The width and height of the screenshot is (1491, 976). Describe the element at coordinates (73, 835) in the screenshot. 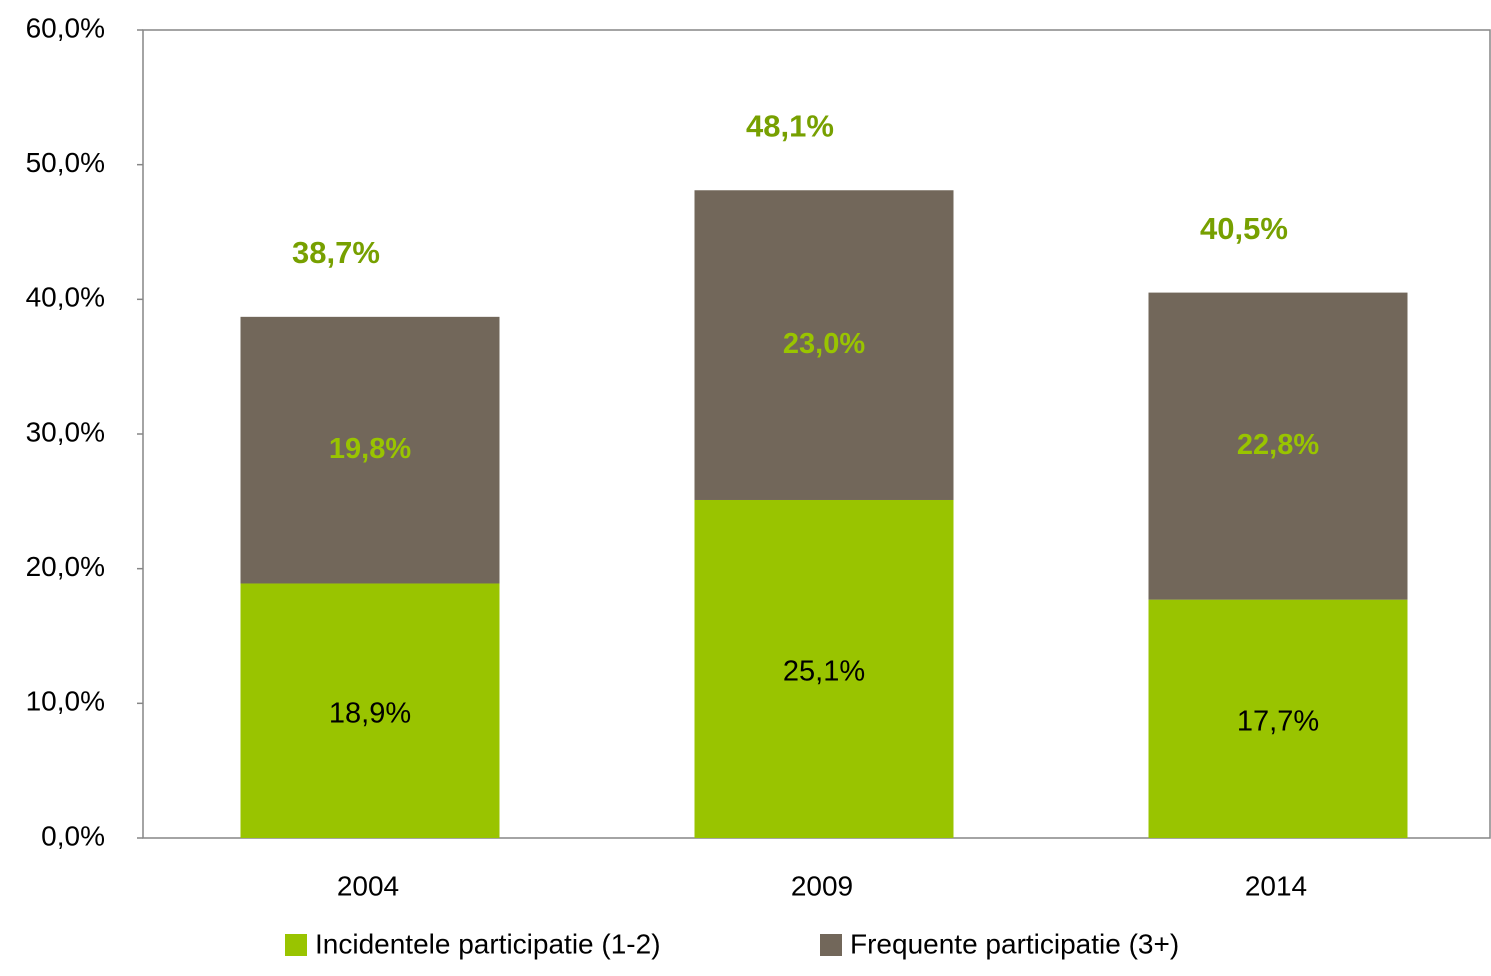

I see `y-tick-label: 0,0%` at that location.